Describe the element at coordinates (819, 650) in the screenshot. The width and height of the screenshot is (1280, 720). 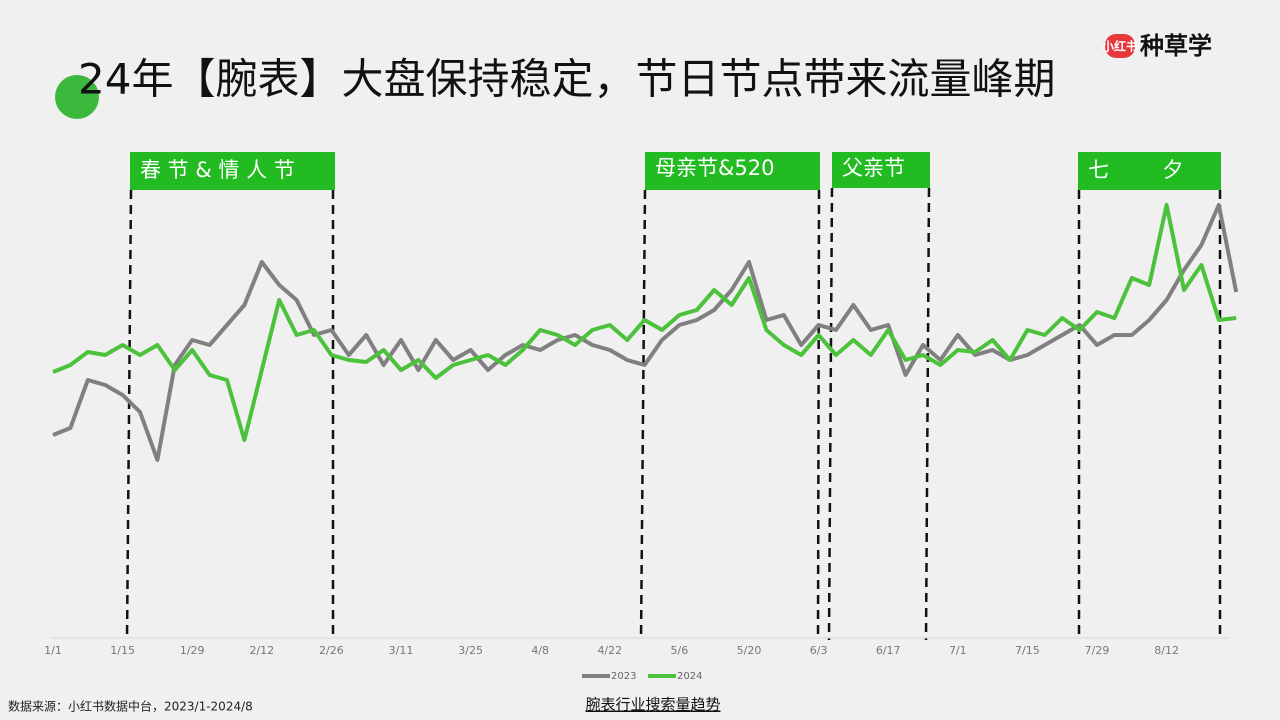
I see `x-tick-label: 6/3` at that location.